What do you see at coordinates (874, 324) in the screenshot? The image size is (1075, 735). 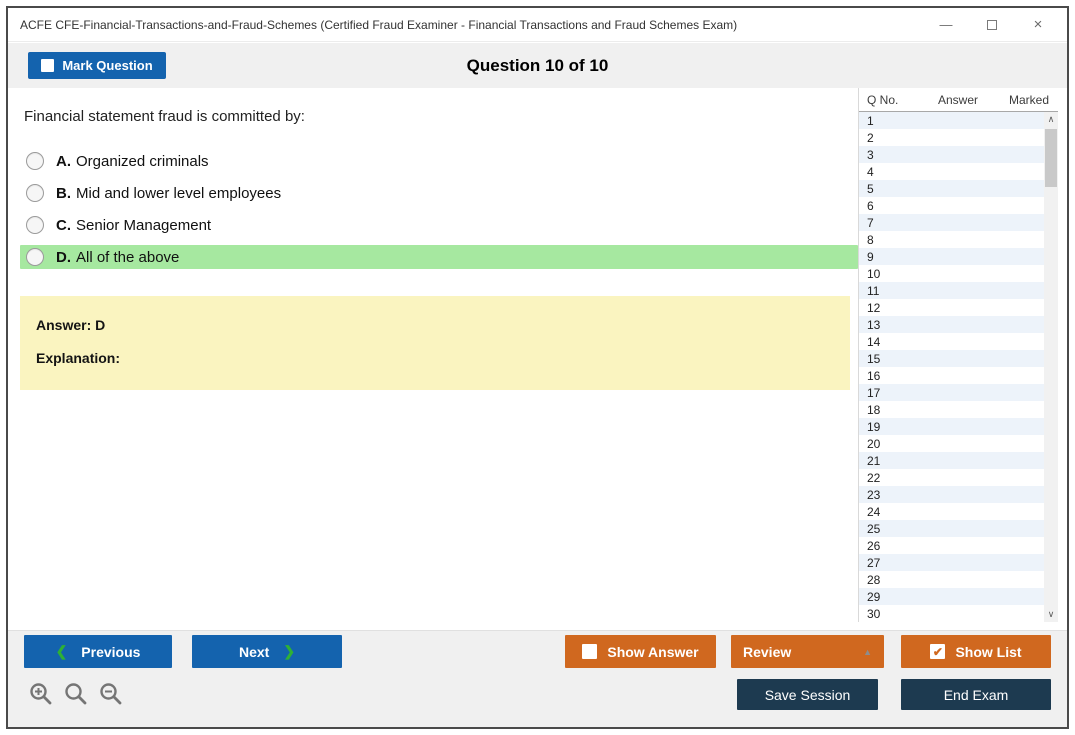 I see `question-number: 13` at bounding box center [874, 324].